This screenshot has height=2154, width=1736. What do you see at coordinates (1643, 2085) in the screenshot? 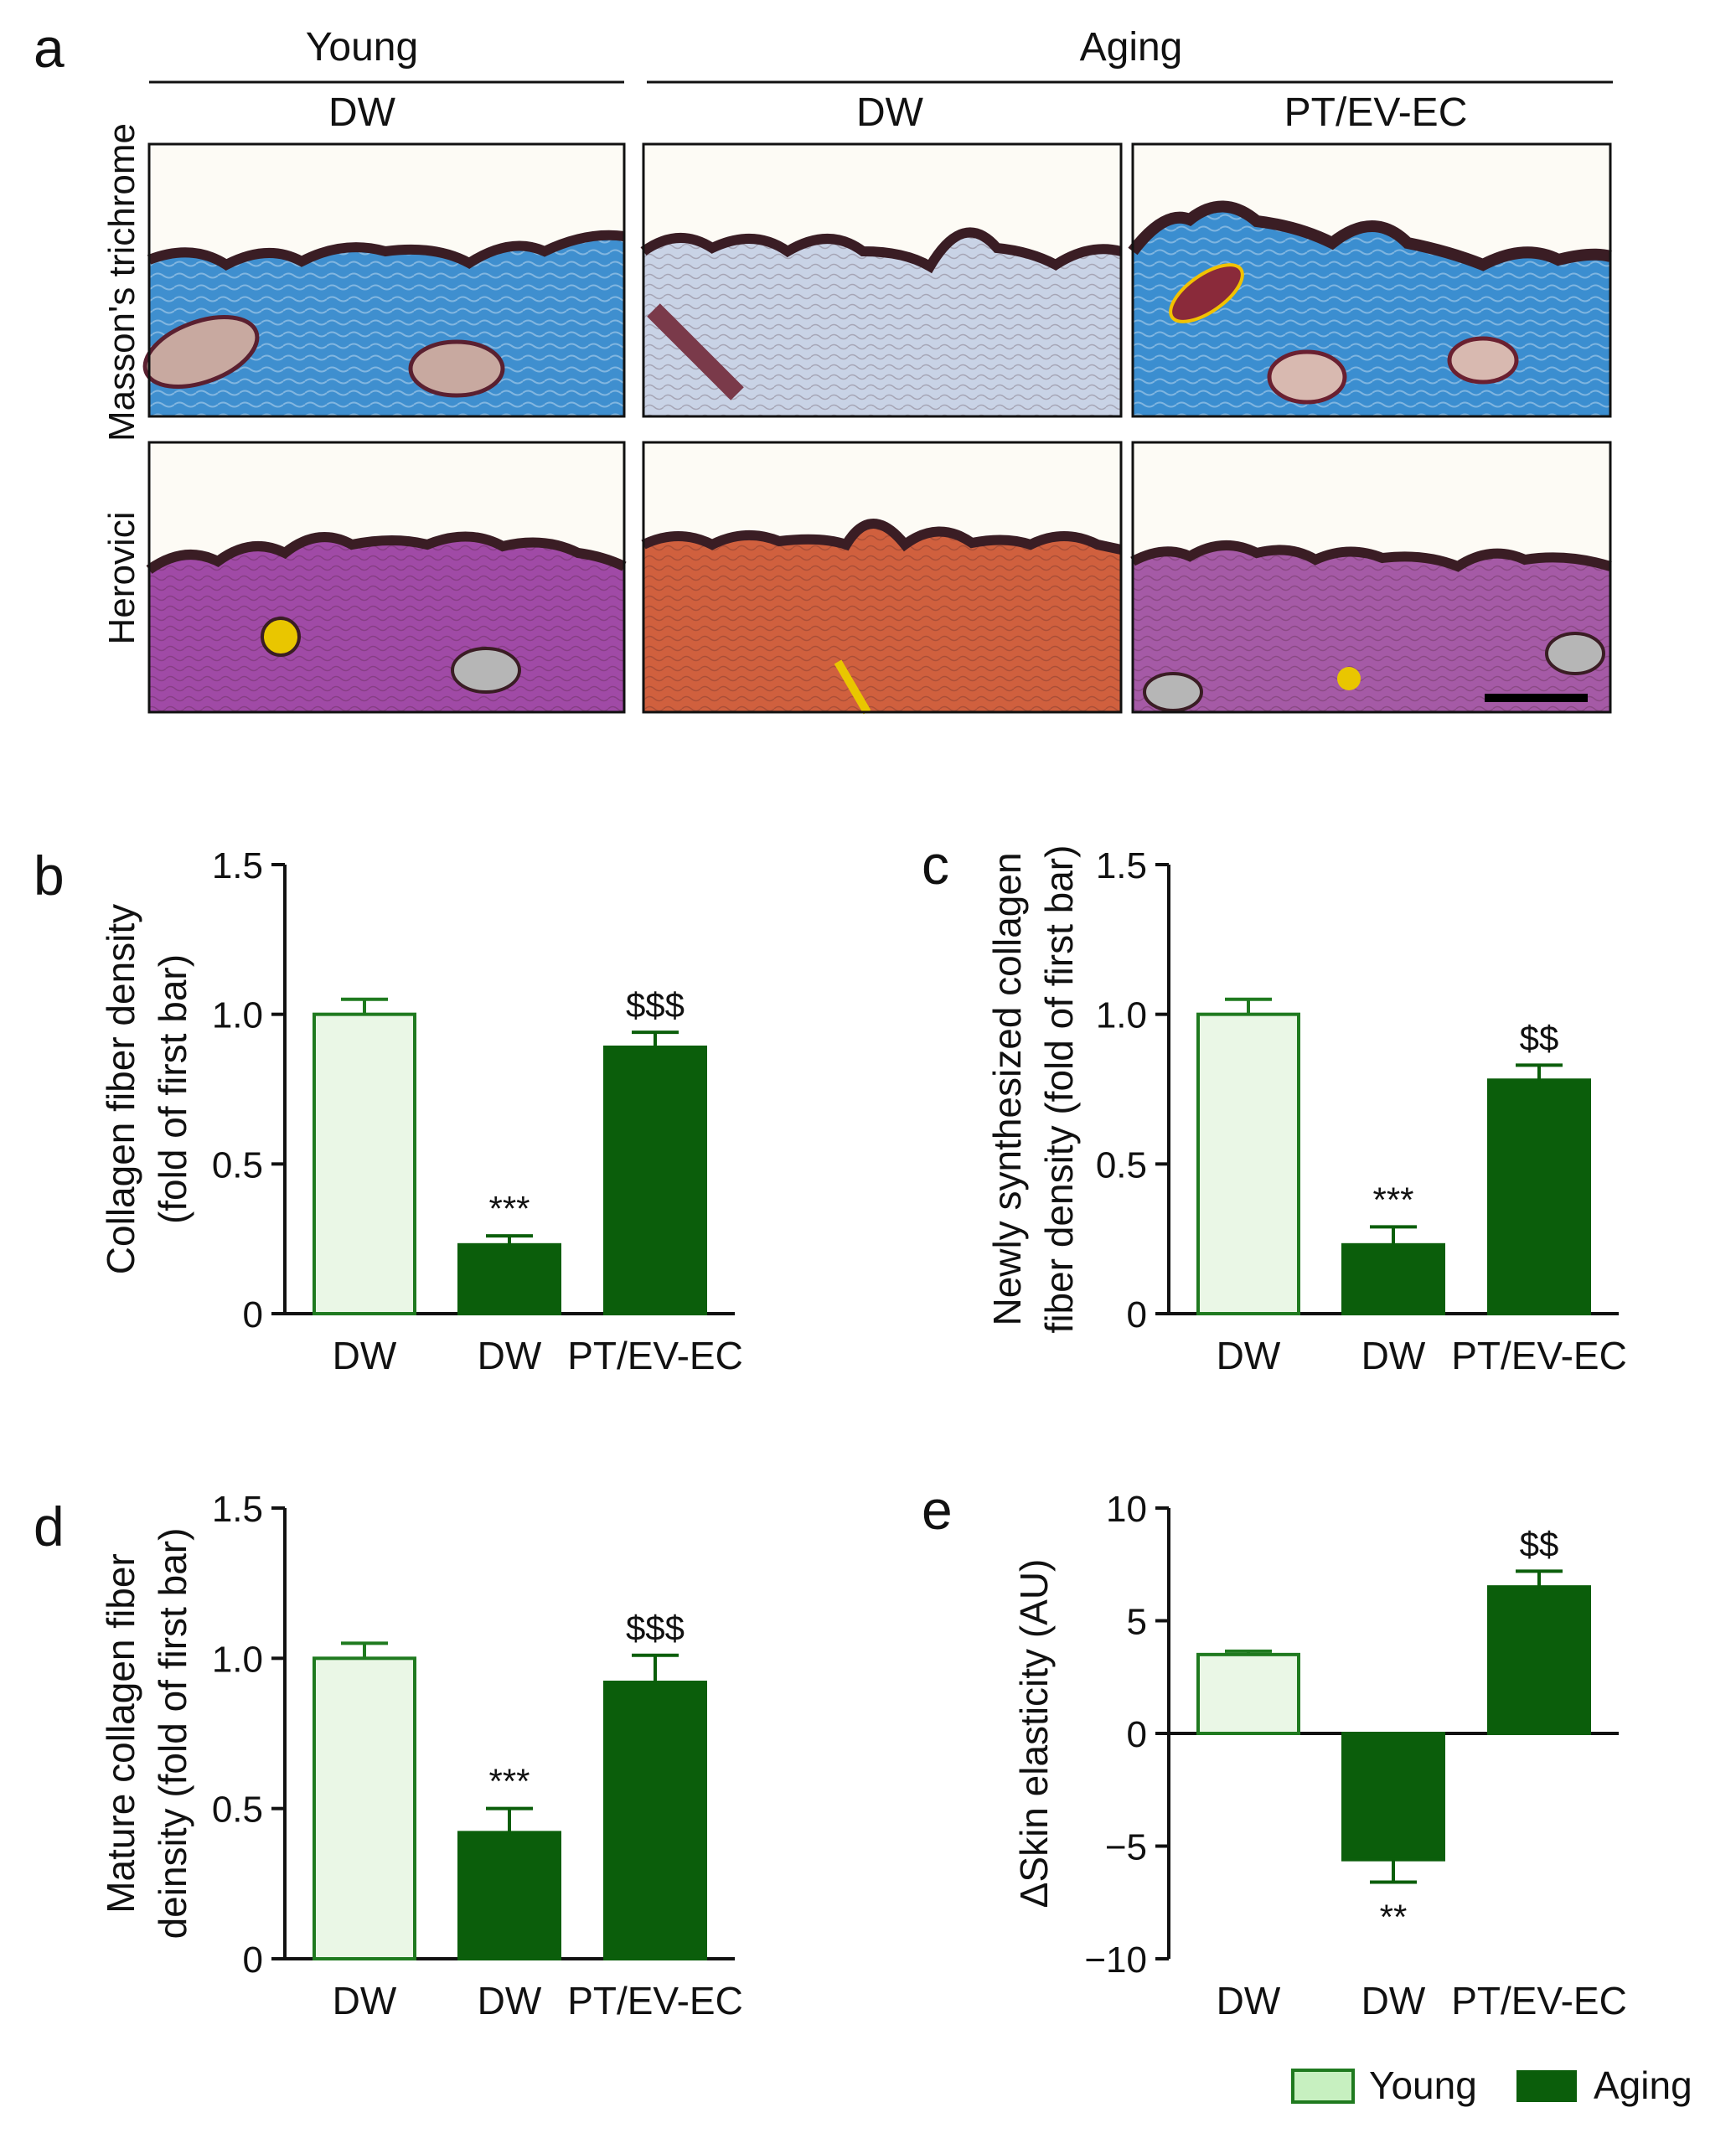
I see `legend-label-aging: Aging` at bounding box center [1643, 2085].